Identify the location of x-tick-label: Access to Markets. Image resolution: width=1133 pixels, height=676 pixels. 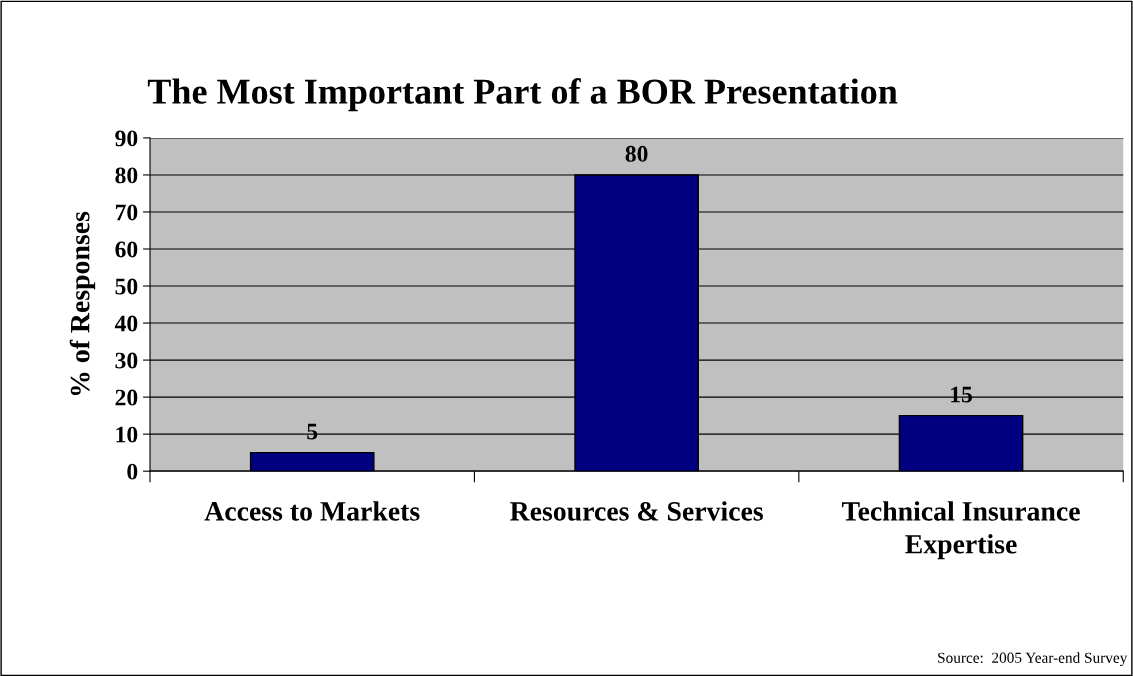
(312, 511).